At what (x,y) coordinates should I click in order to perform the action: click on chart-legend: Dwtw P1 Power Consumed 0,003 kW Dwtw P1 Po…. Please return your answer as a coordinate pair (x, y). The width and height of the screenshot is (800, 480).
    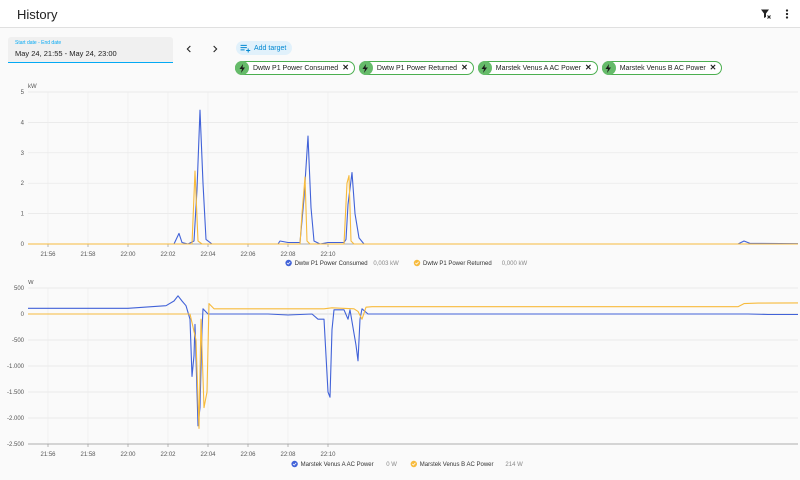
    Looking at the image, I should click on (406, 263).